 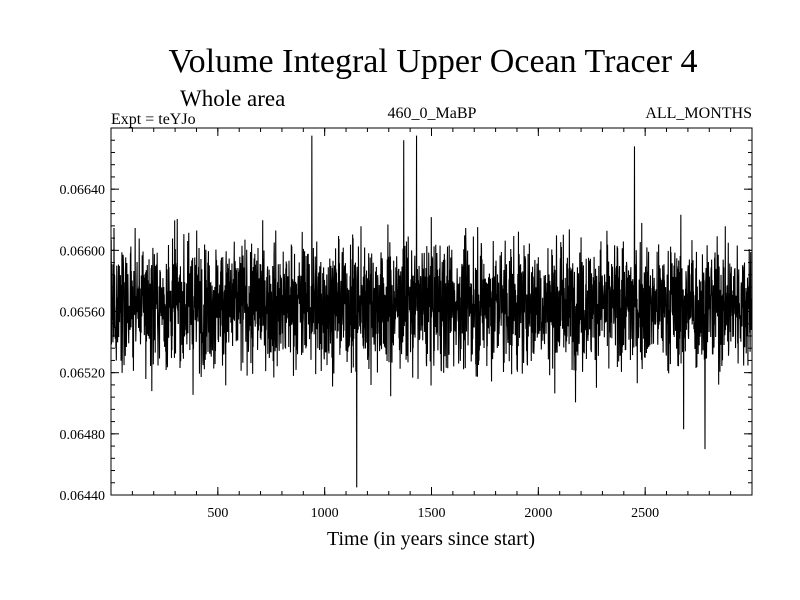 I want to click on y-tick-label: 0.06440, so click(x=83, y=496).